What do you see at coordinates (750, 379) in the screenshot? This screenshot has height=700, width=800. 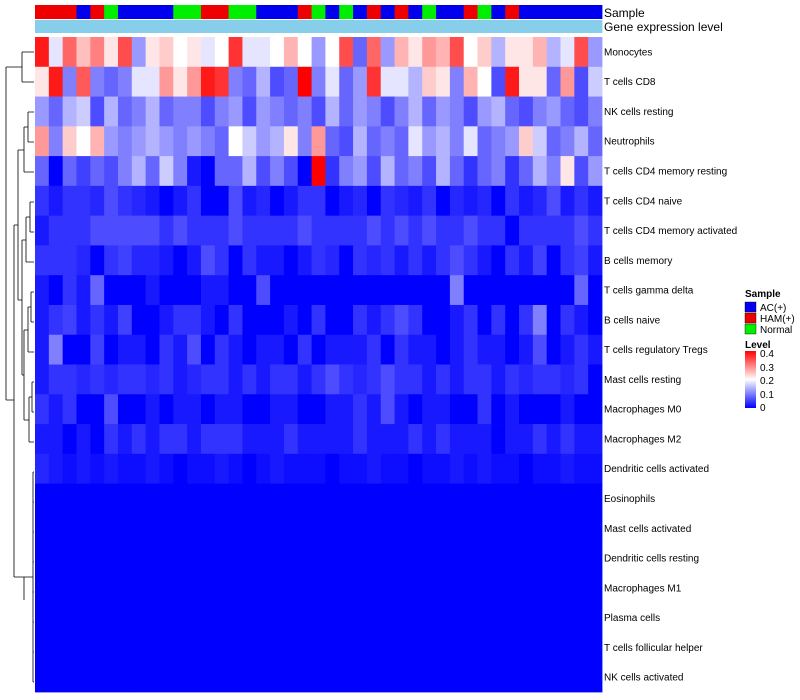 I see `legend-color-bar` at bounding box center [750, 379].